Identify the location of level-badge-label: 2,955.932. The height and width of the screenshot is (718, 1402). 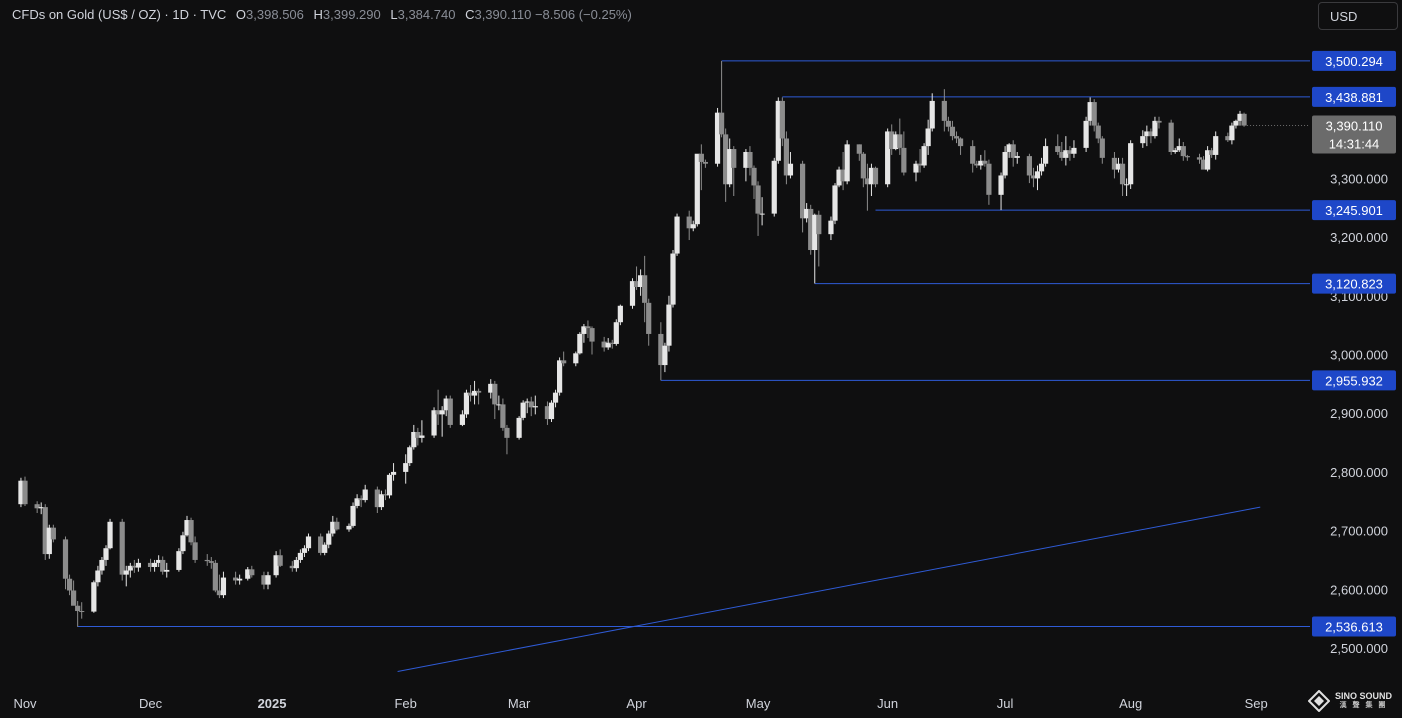
(1354, 380).